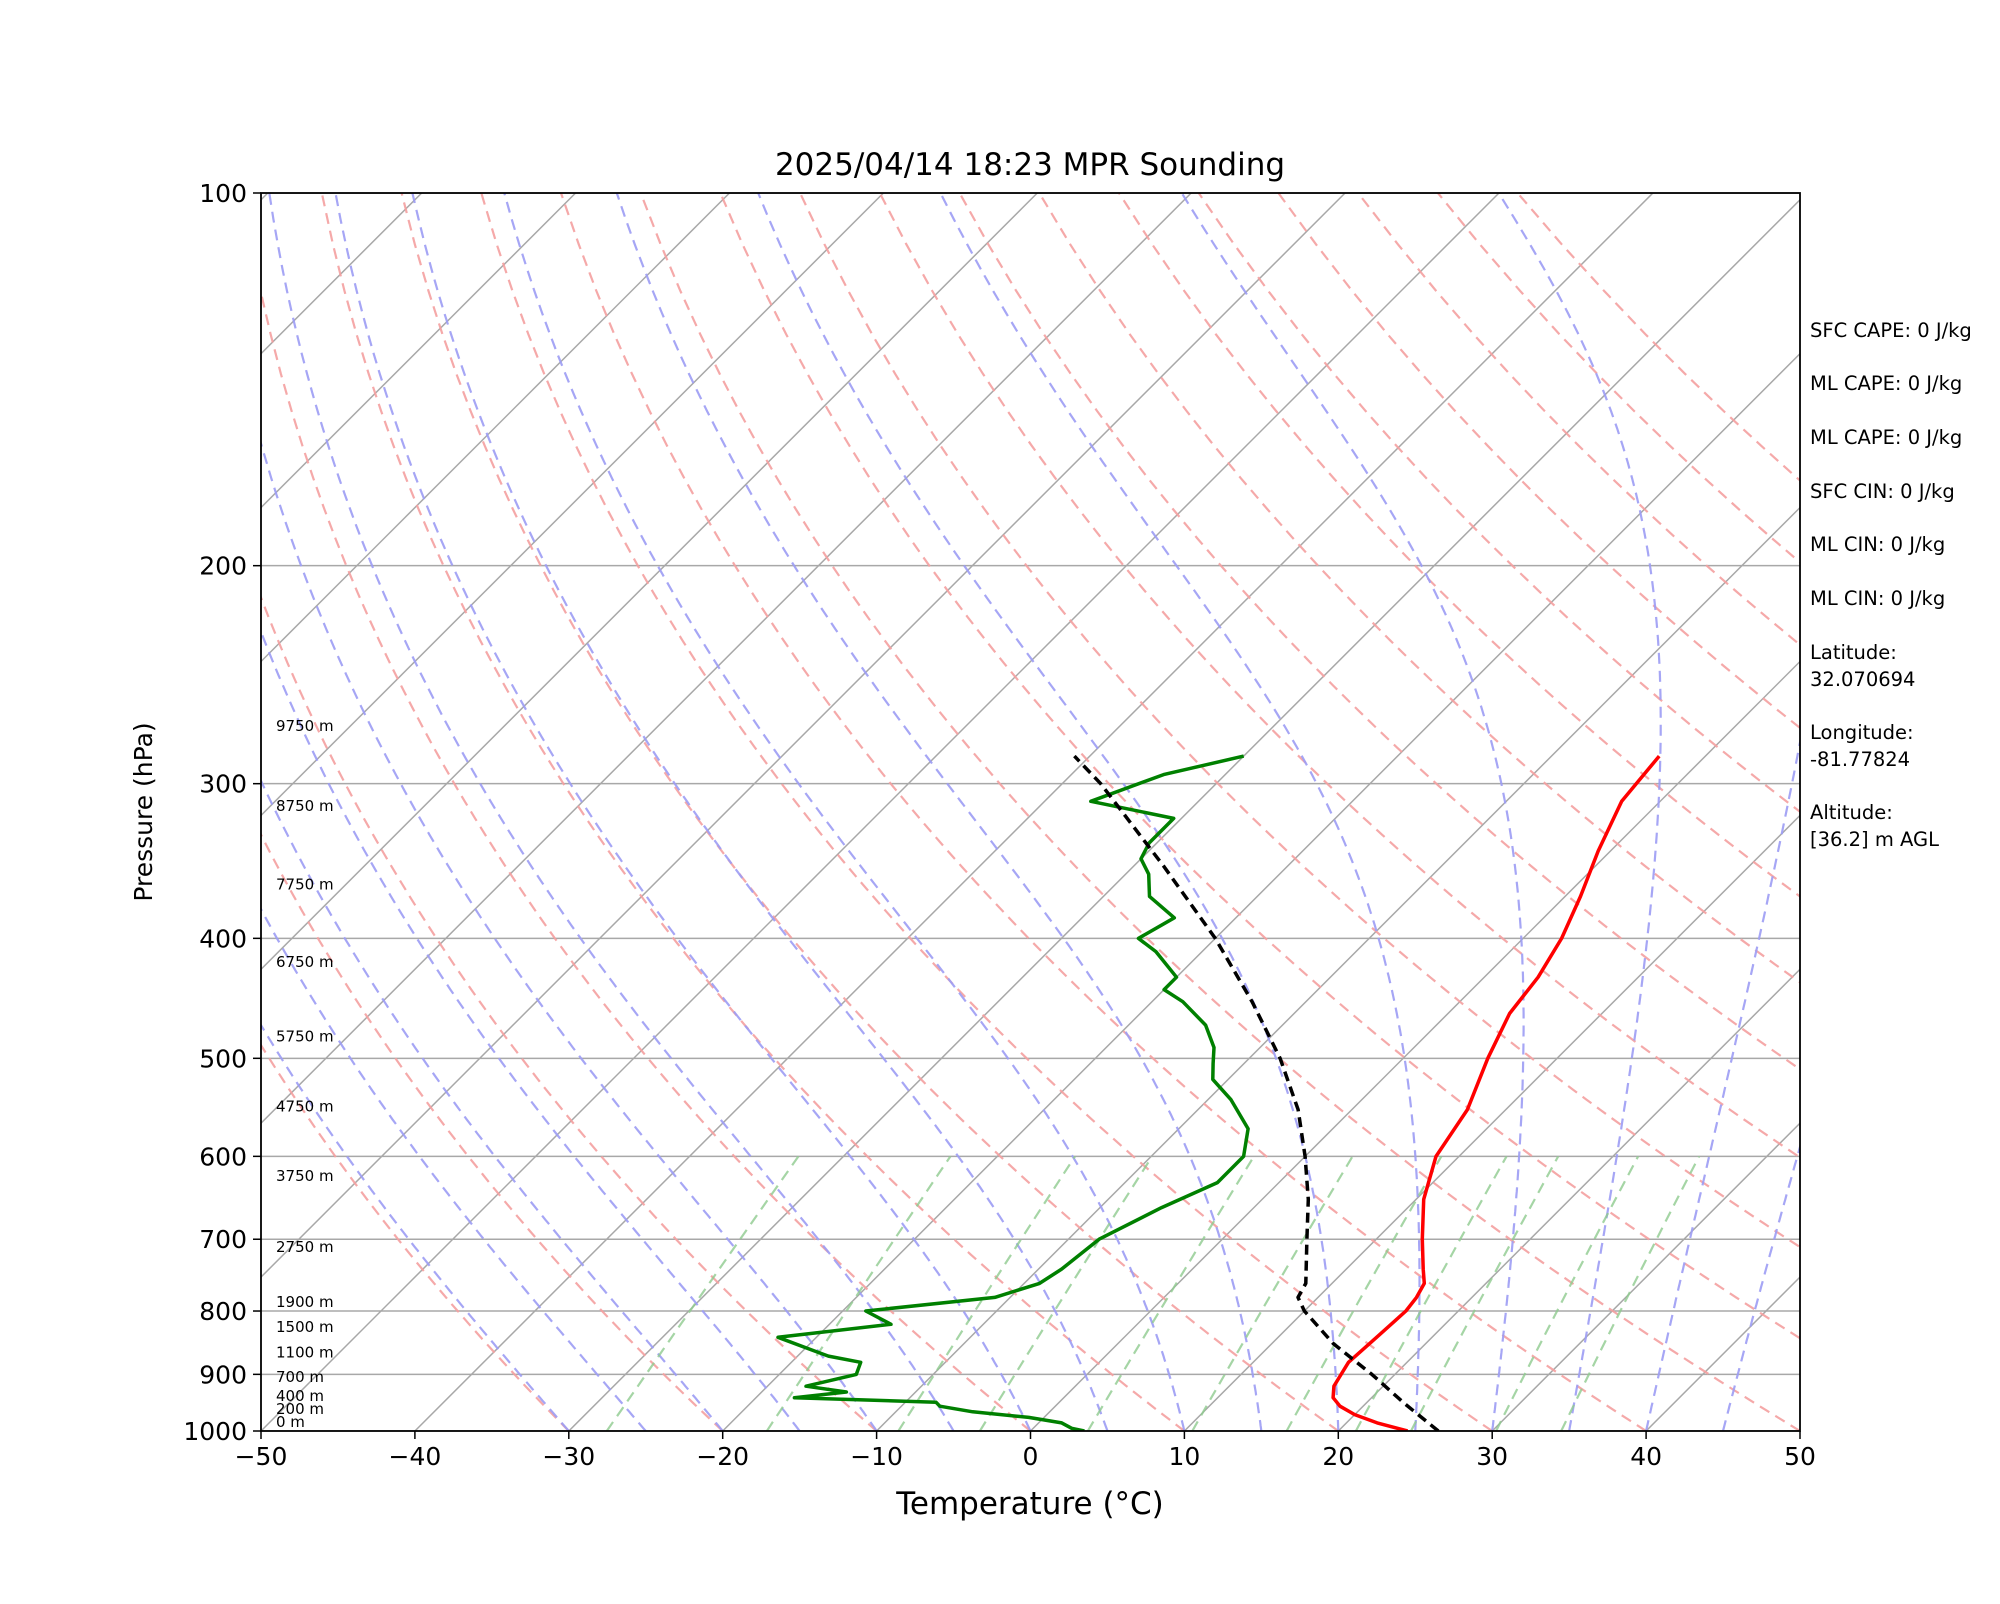 Image resolution: width=2000 pixels, height=1604 pixels. Describe the element at coordinates (1029, 1504) in the screenshot. I see `x-axis-label: Temperature (°C)` at that location.